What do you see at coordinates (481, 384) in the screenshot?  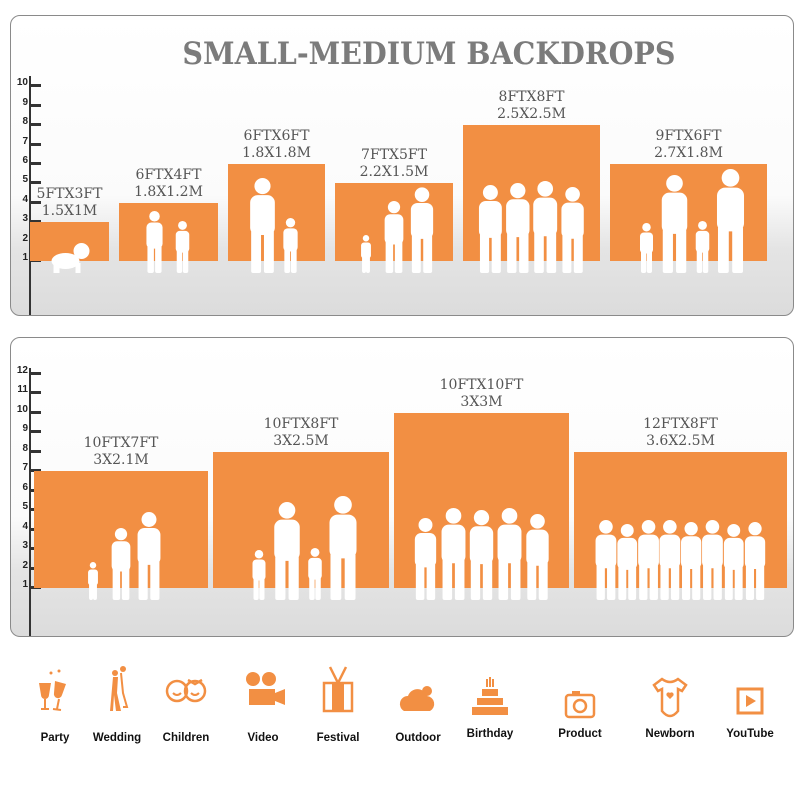 I see `size-feet: 10FTX10FT` at bounding box center [481, 384].